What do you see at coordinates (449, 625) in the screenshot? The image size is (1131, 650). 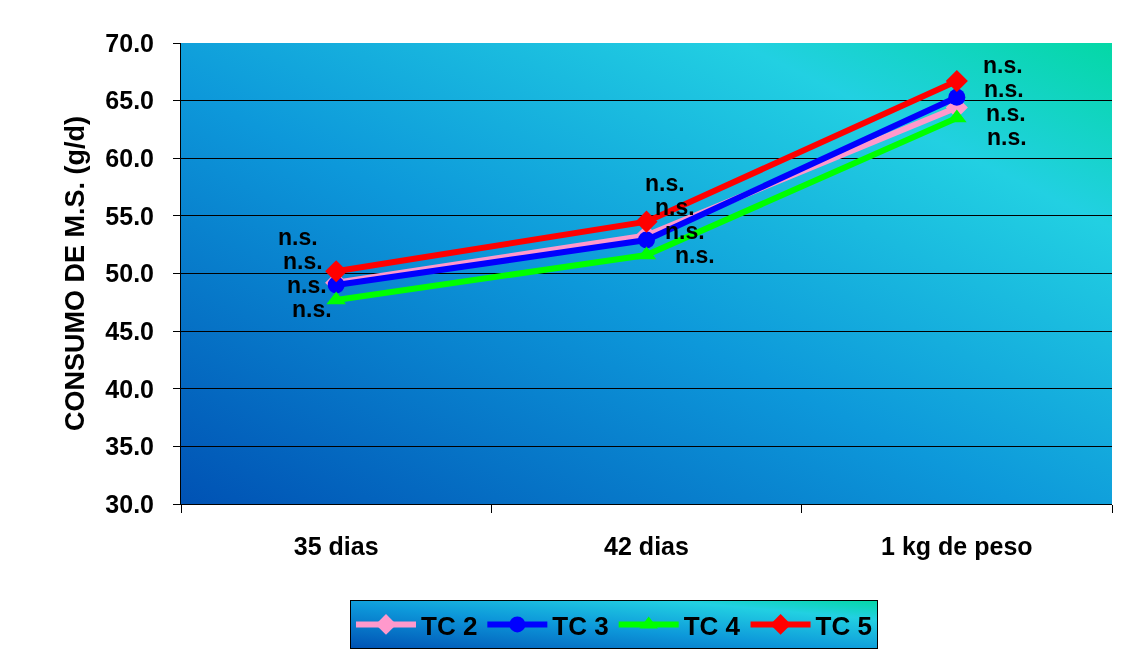 I see `legend-label: TC 2` at bounding box center [449, 625].